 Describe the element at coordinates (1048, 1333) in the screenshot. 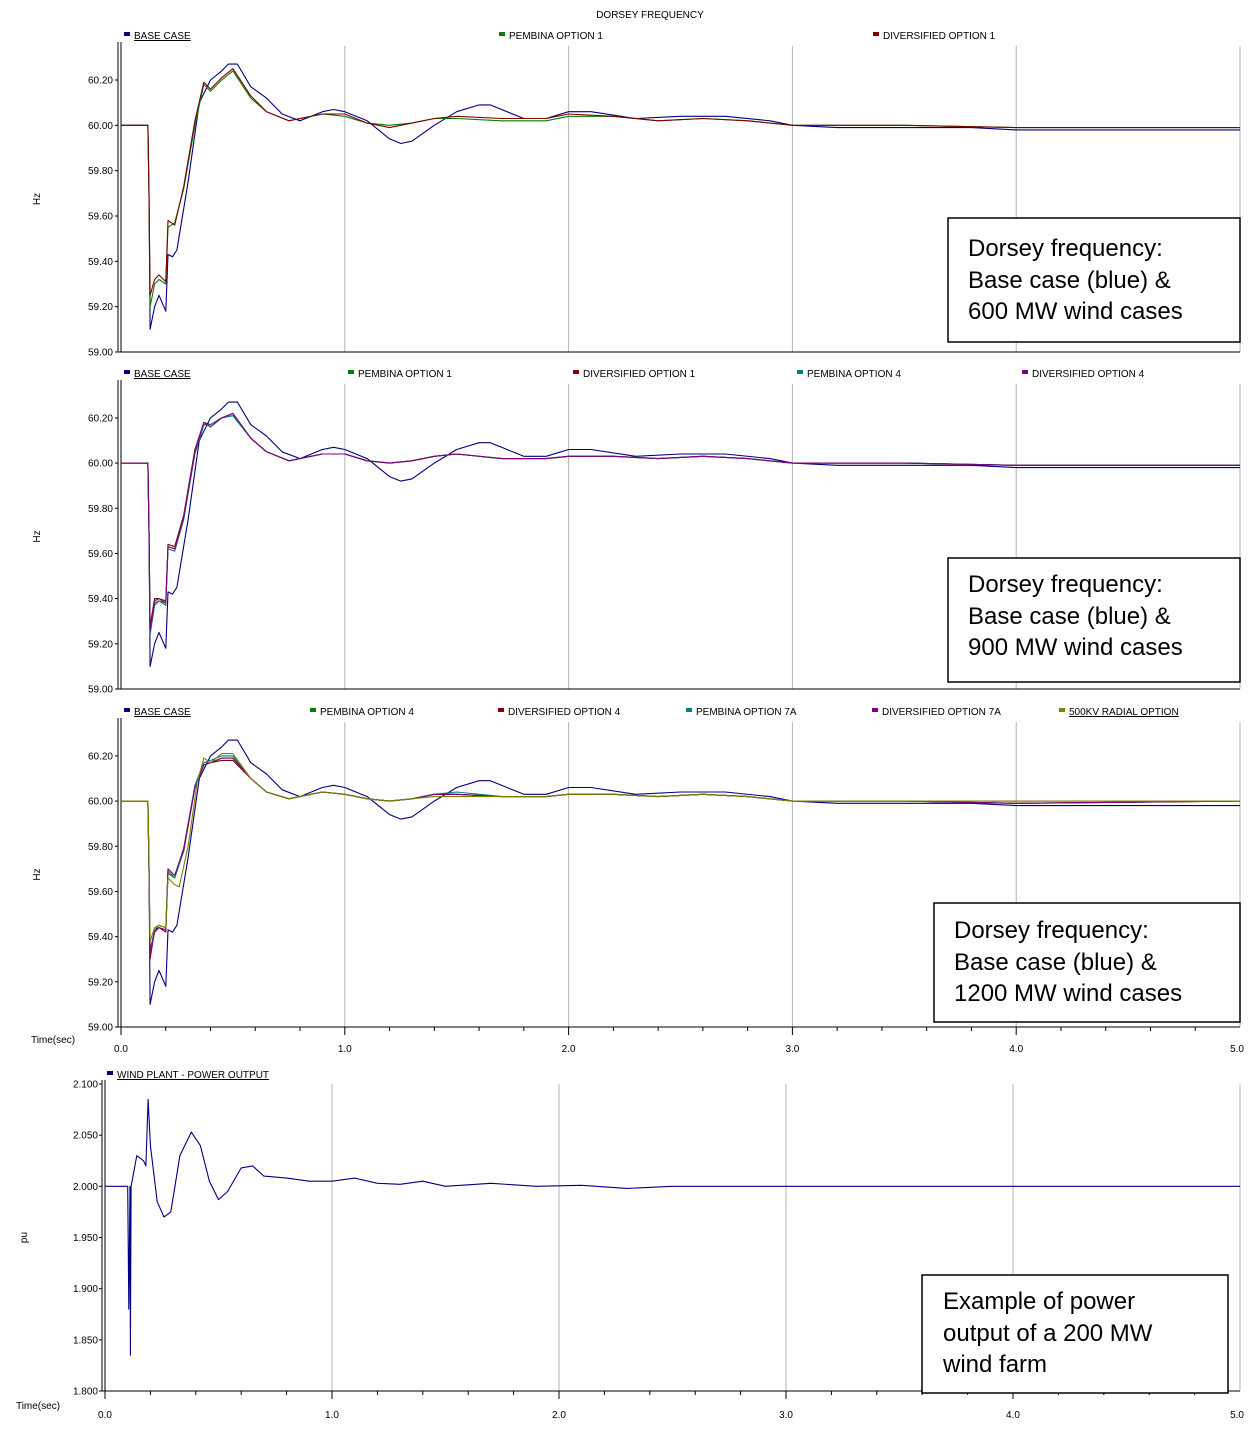

I see `annotation-line: output of a 200 MW` at that location.